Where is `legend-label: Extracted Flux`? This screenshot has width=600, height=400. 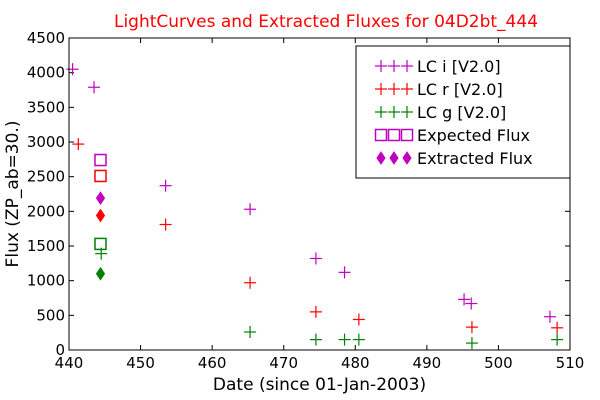 legend-label: Extracted Flux is located at coordinates (475, 158).